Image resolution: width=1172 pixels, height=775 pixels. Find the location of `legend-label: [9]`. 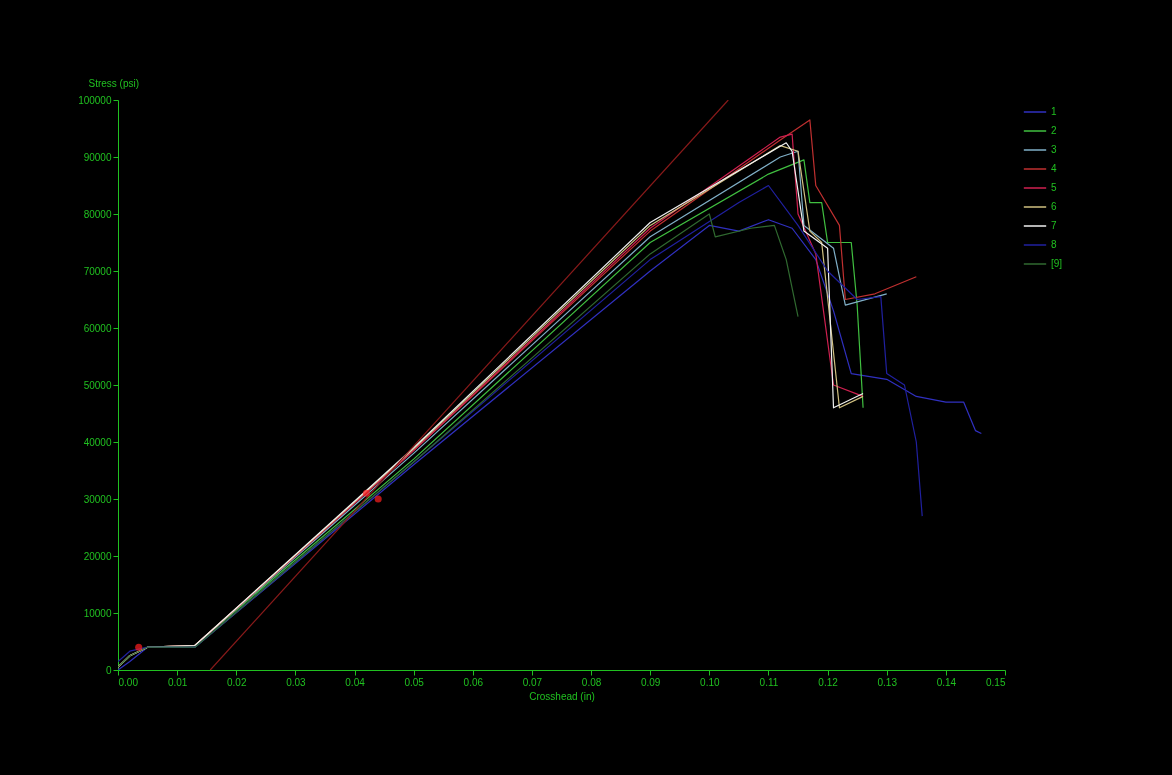

legend-label: [9] is located at coordinates (1057, 263).